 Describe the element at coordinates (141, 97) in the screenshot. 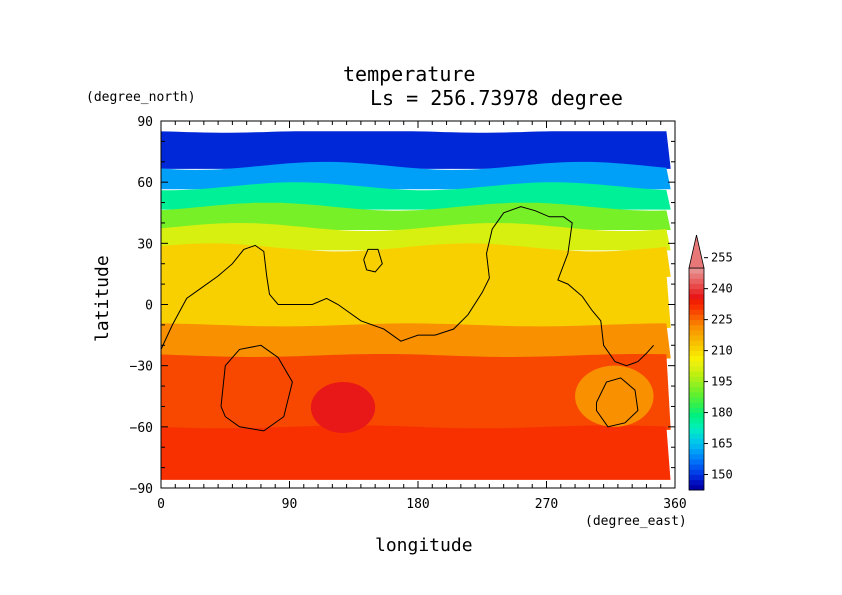

I see `y-axis-unit: (degree_north)` at that location.